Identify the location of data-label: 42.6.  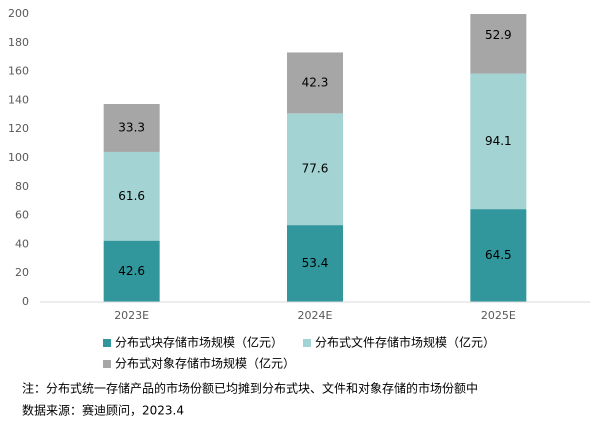
(131, 271).